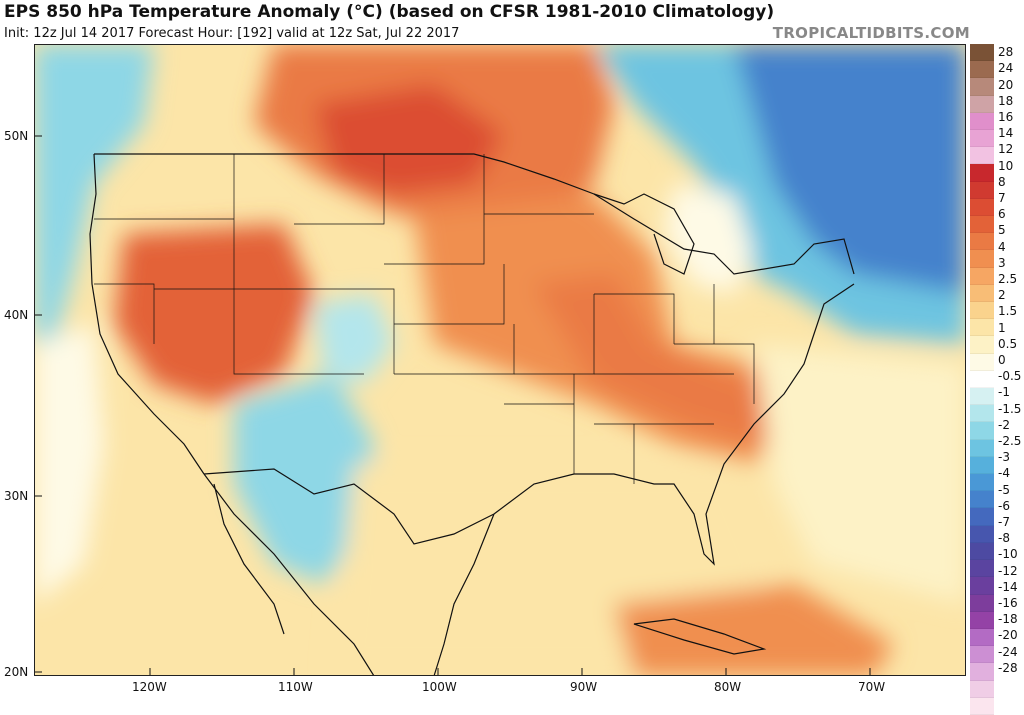 The width and height of the screenshot is (1024, 715). What do you see at coordinates (16, 136) in the screenshot?
I see `lat-label-50n: 50N` at bounding box center [16, 136].